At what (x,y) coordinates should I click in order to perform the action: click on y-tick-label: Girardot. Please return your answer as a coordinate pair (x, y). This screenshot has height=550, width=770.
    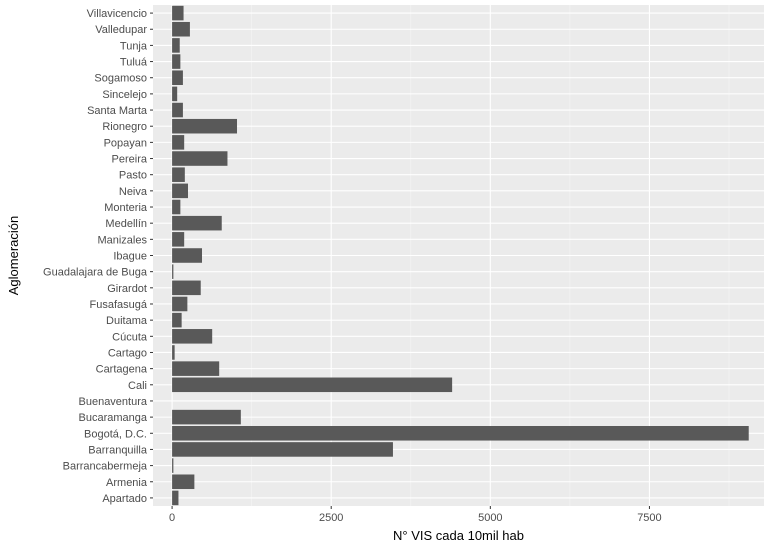
    Looking at the image, I should click on (127, 289).